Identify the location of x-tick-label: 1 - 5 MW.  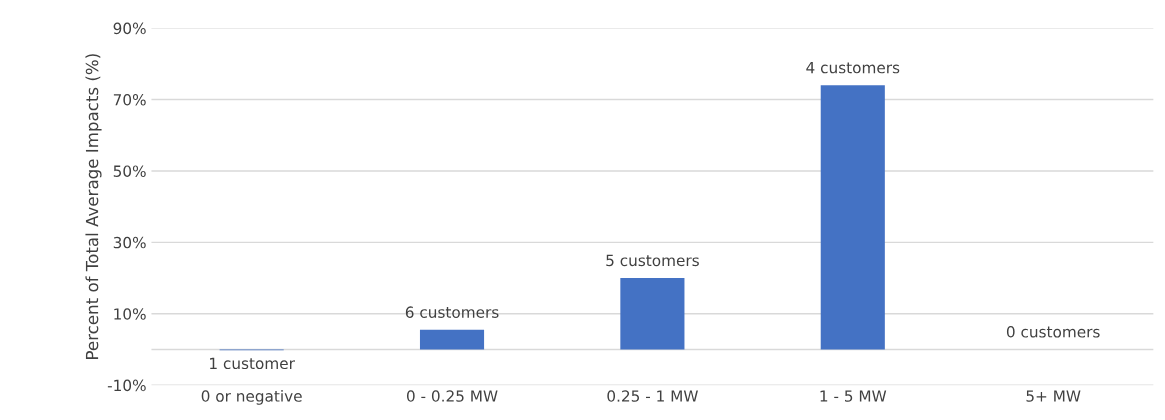
(853, 396).